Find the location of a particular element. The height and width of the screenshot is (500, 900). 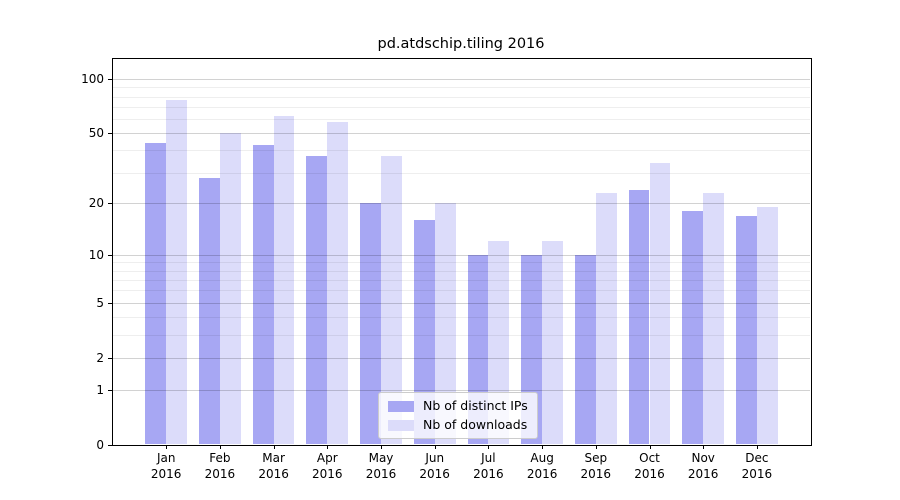

y-tick-label: 20 is located at coordinates (96, 203).